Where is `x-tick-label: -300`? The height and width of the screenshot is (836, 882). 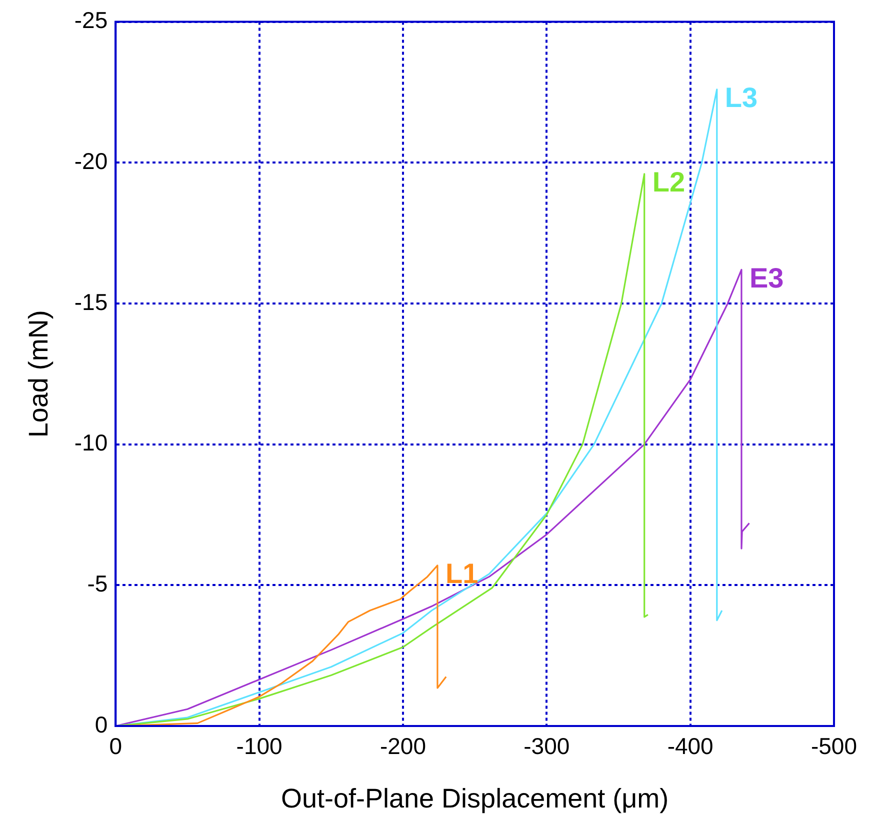 x-tick-label: -300 is located at coordinates (547, 746).